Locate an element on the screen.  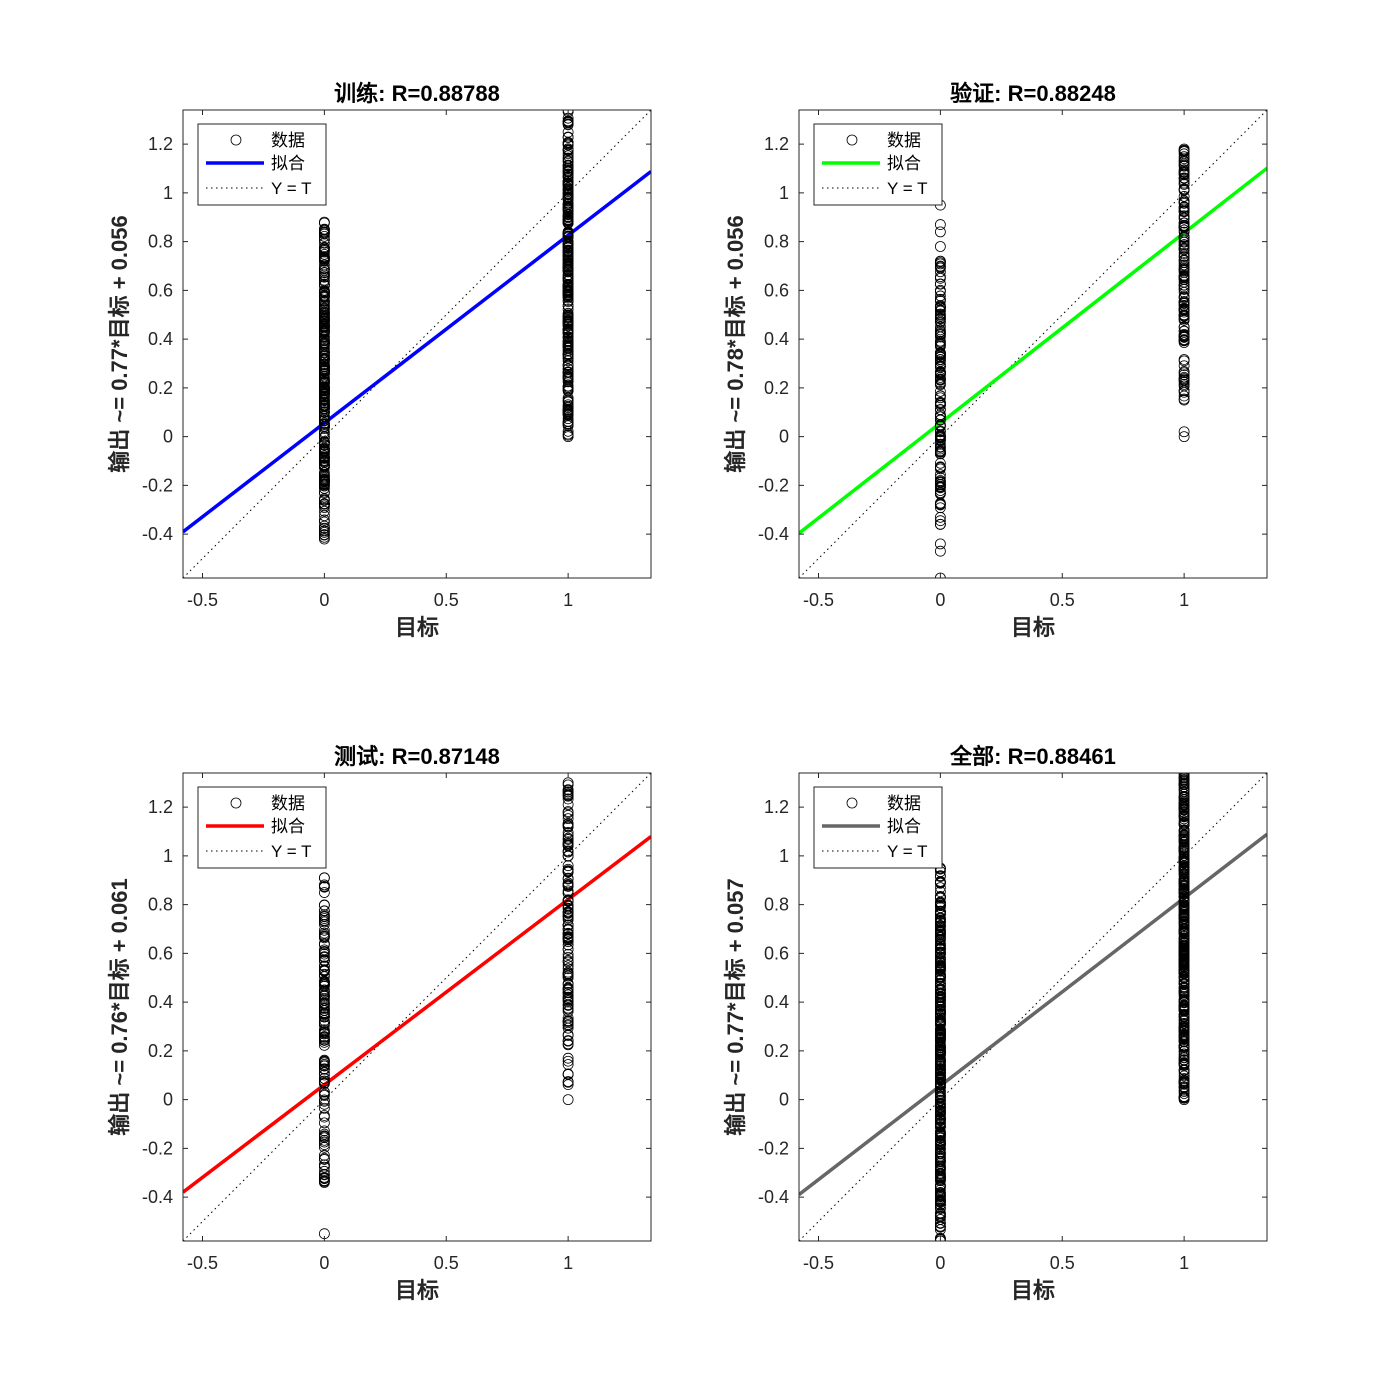
legend-data-label: 数据 is located at coordinates (904, 803).